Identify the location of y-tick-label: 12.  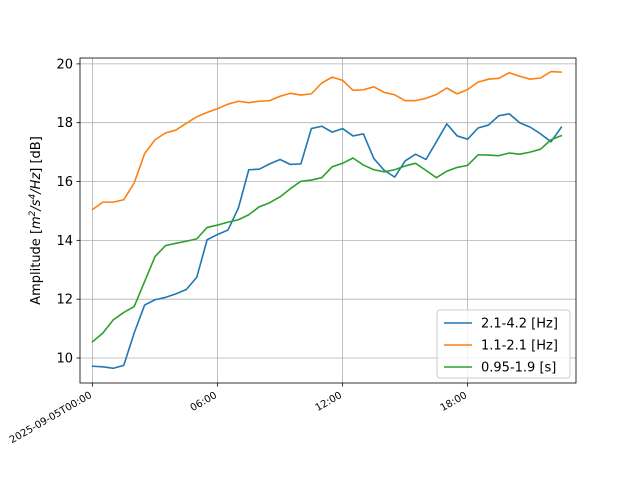
(64, 300).